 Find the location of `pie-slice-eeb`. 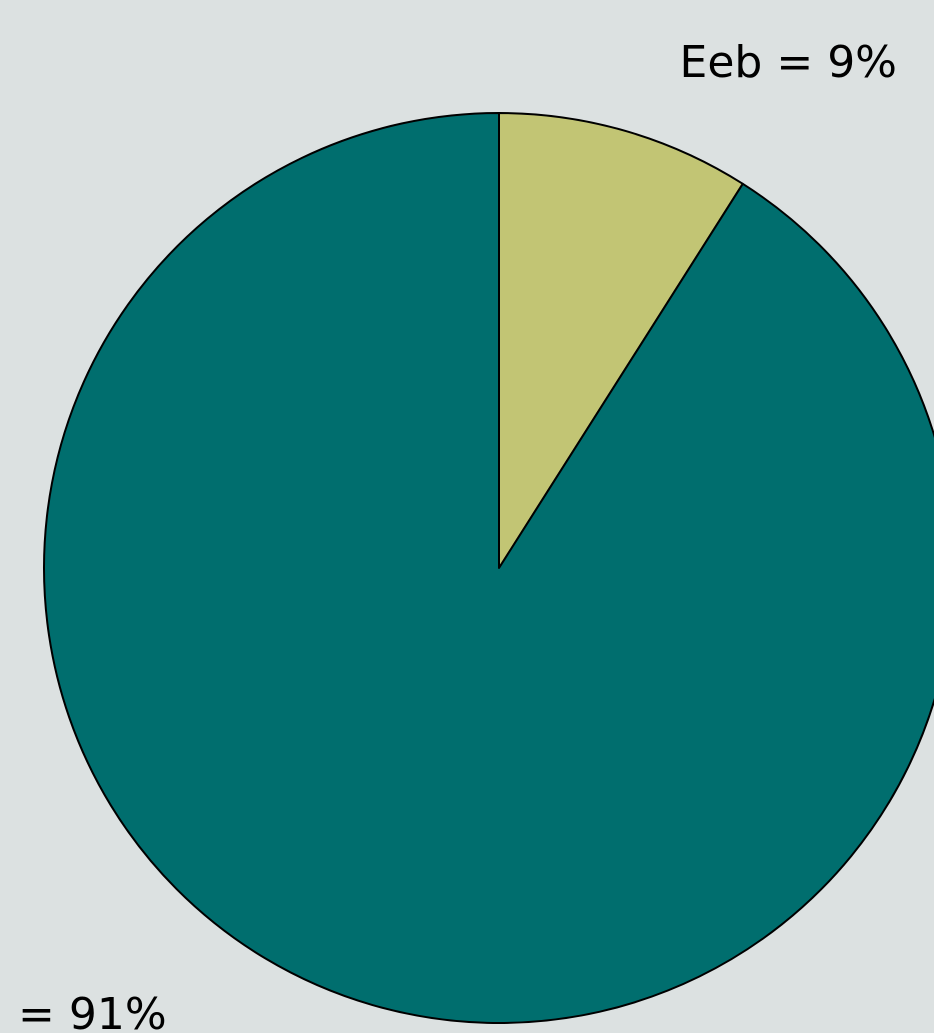

pie-slice-eeb is located at coordinates (621, 340).